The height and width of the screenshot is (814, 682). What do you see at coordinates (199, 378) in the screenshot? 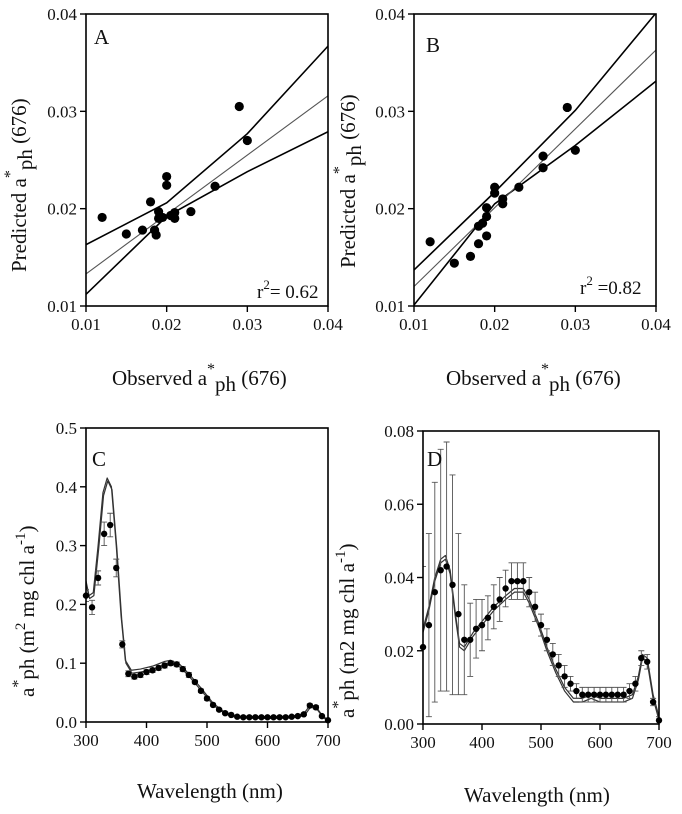
I see `panel-a-x-label: Observed a*ph (676)` at bounding box center [199, 378].